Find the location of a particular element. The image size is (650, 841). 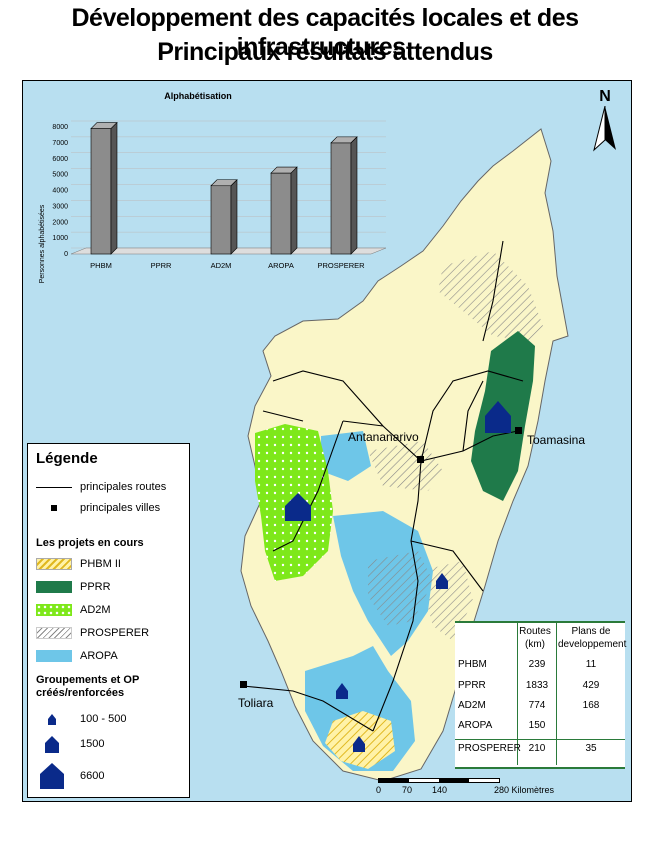

table-hline is located at coordinates (540, 739).